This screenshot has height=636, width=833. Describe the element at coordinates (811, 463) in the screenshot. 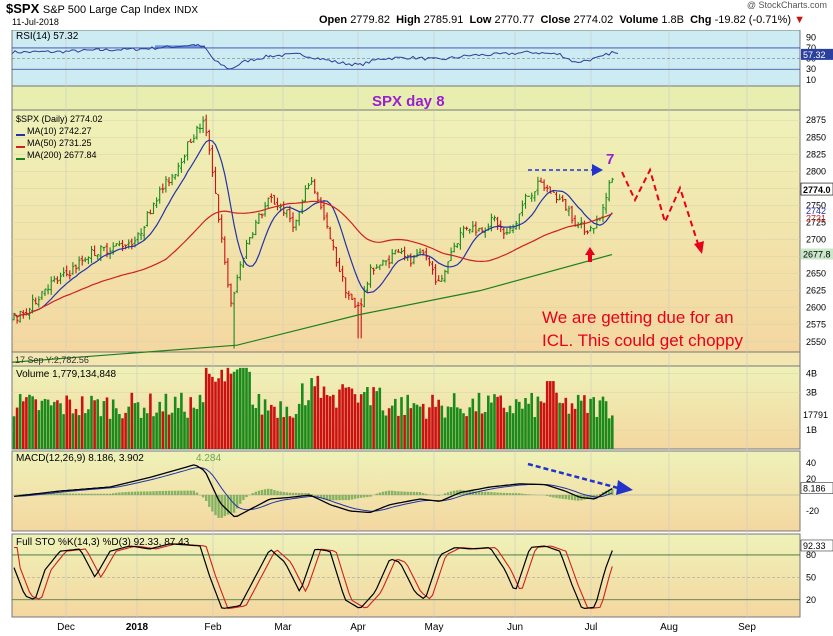

I see `macd-tick-label: 40` at that location.